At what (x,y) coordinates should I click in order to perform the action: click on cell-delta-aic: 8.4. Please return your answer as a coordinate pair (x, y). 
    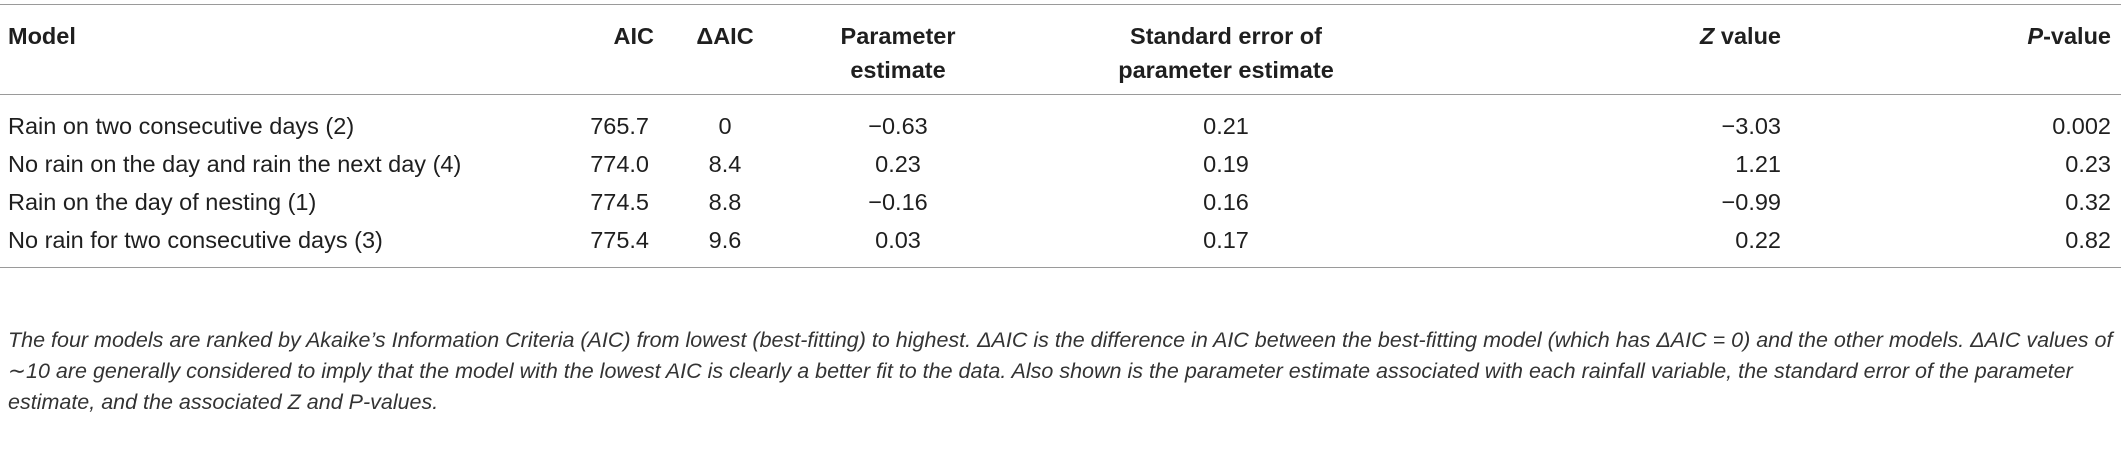
    Looking at the image, I should click on (725, 164).